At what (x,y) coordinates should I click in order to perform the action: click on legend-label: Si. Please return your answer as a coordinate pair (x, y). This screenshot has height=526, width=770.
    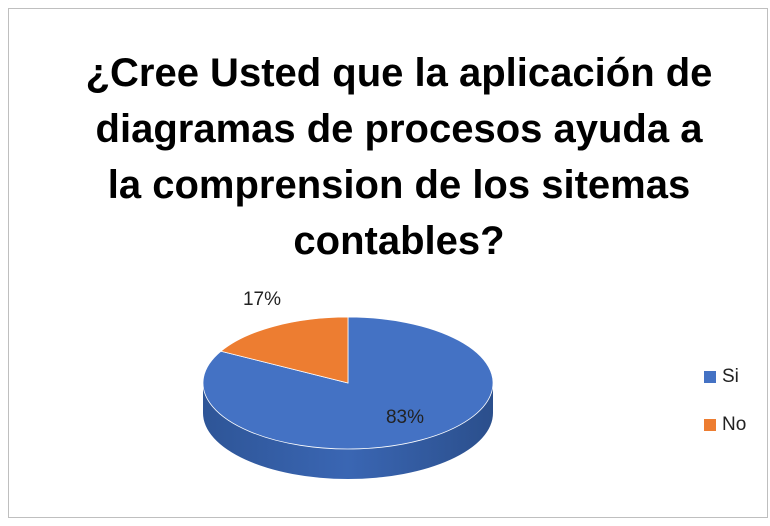
    Looking at the image, I should click on (730, 376).